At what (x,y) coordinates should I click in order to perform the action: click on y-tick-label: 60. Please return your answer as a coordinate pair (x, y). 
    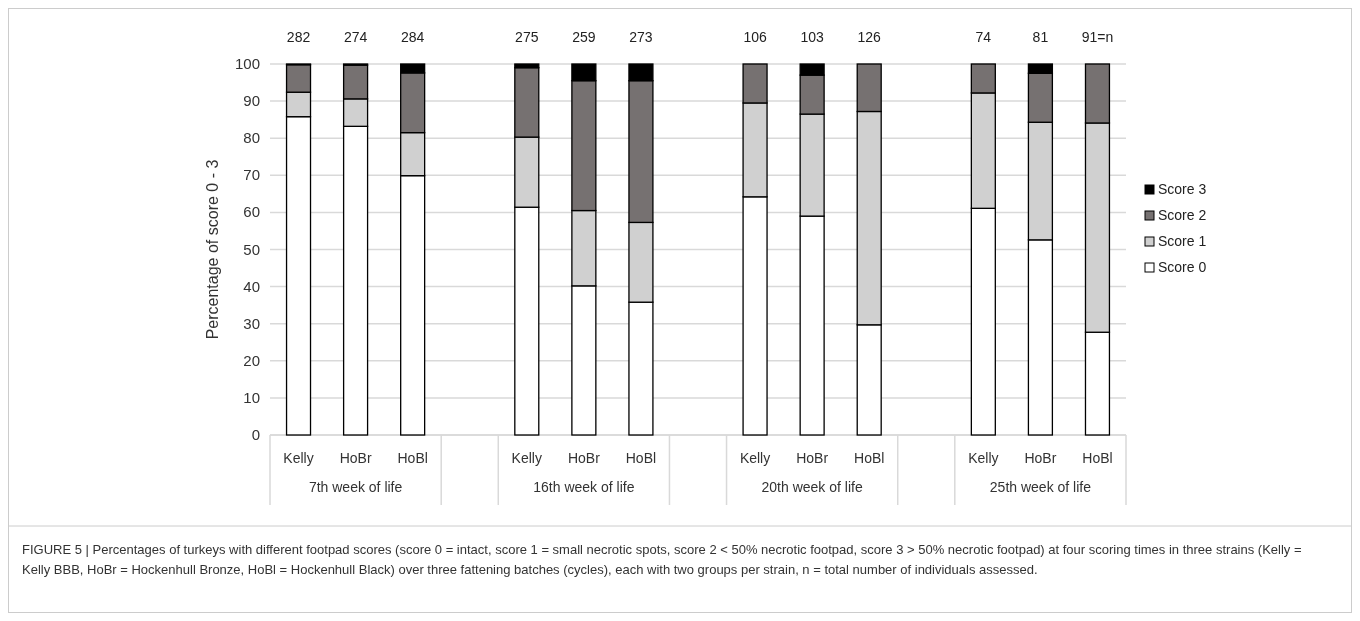
    Looking at the image, I should click on (251, 212).